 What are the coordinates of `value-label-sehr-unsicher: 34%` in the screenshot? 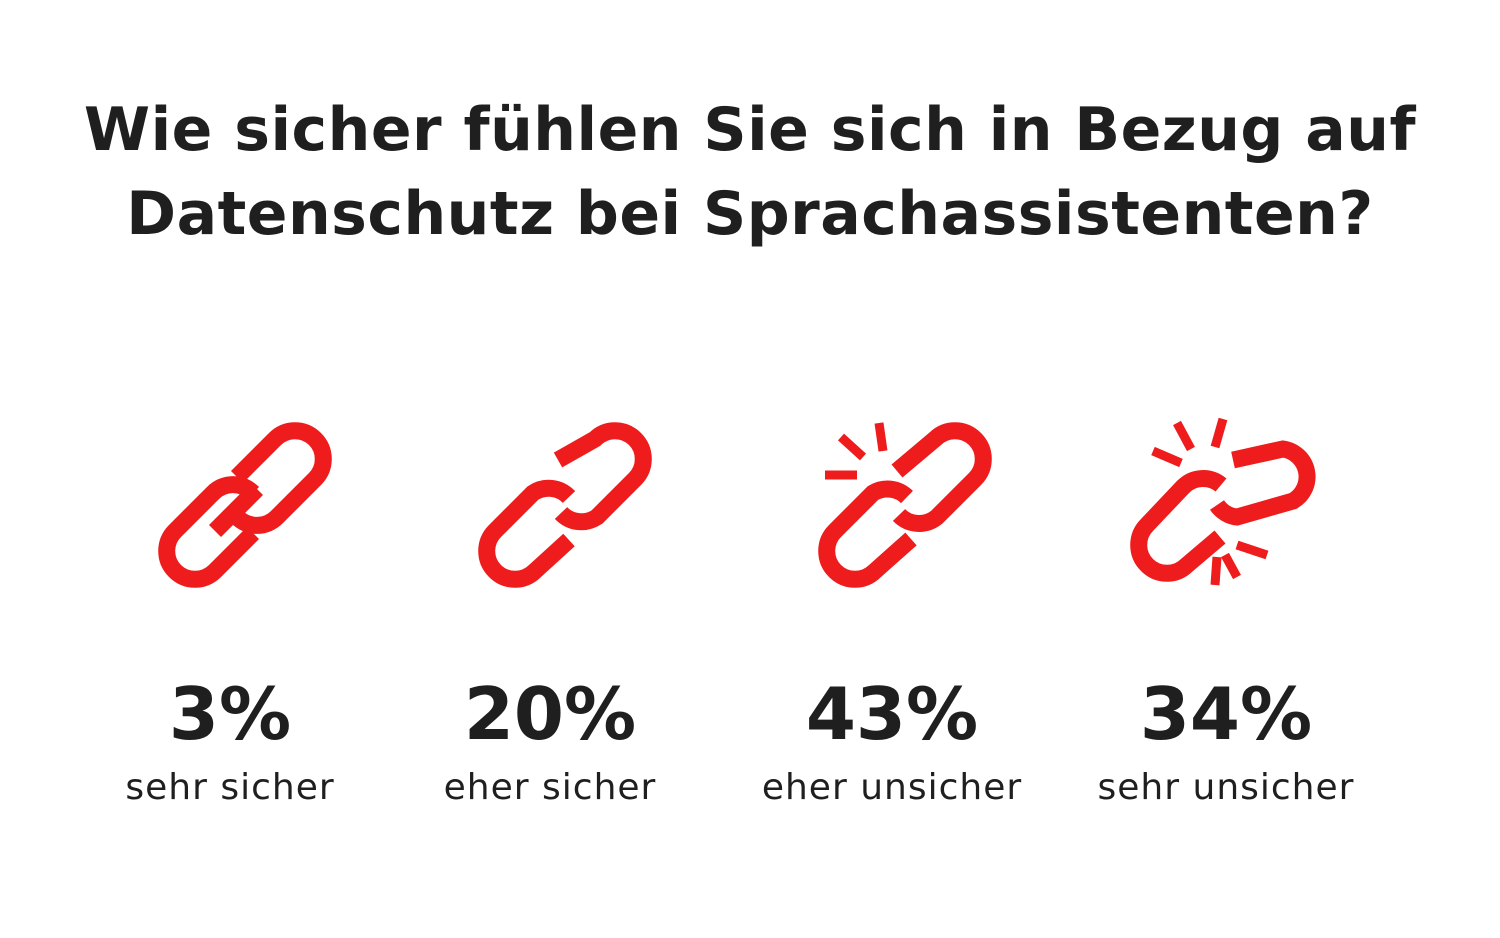 It's located at (1226, 714).